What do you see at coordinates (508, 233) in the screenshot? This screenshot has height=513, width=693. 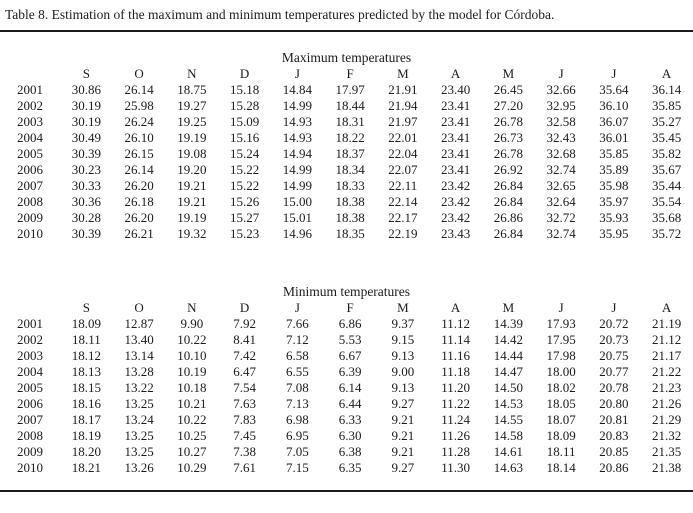 I see `value-cell: 26.84` at bounding box center [508, 233].